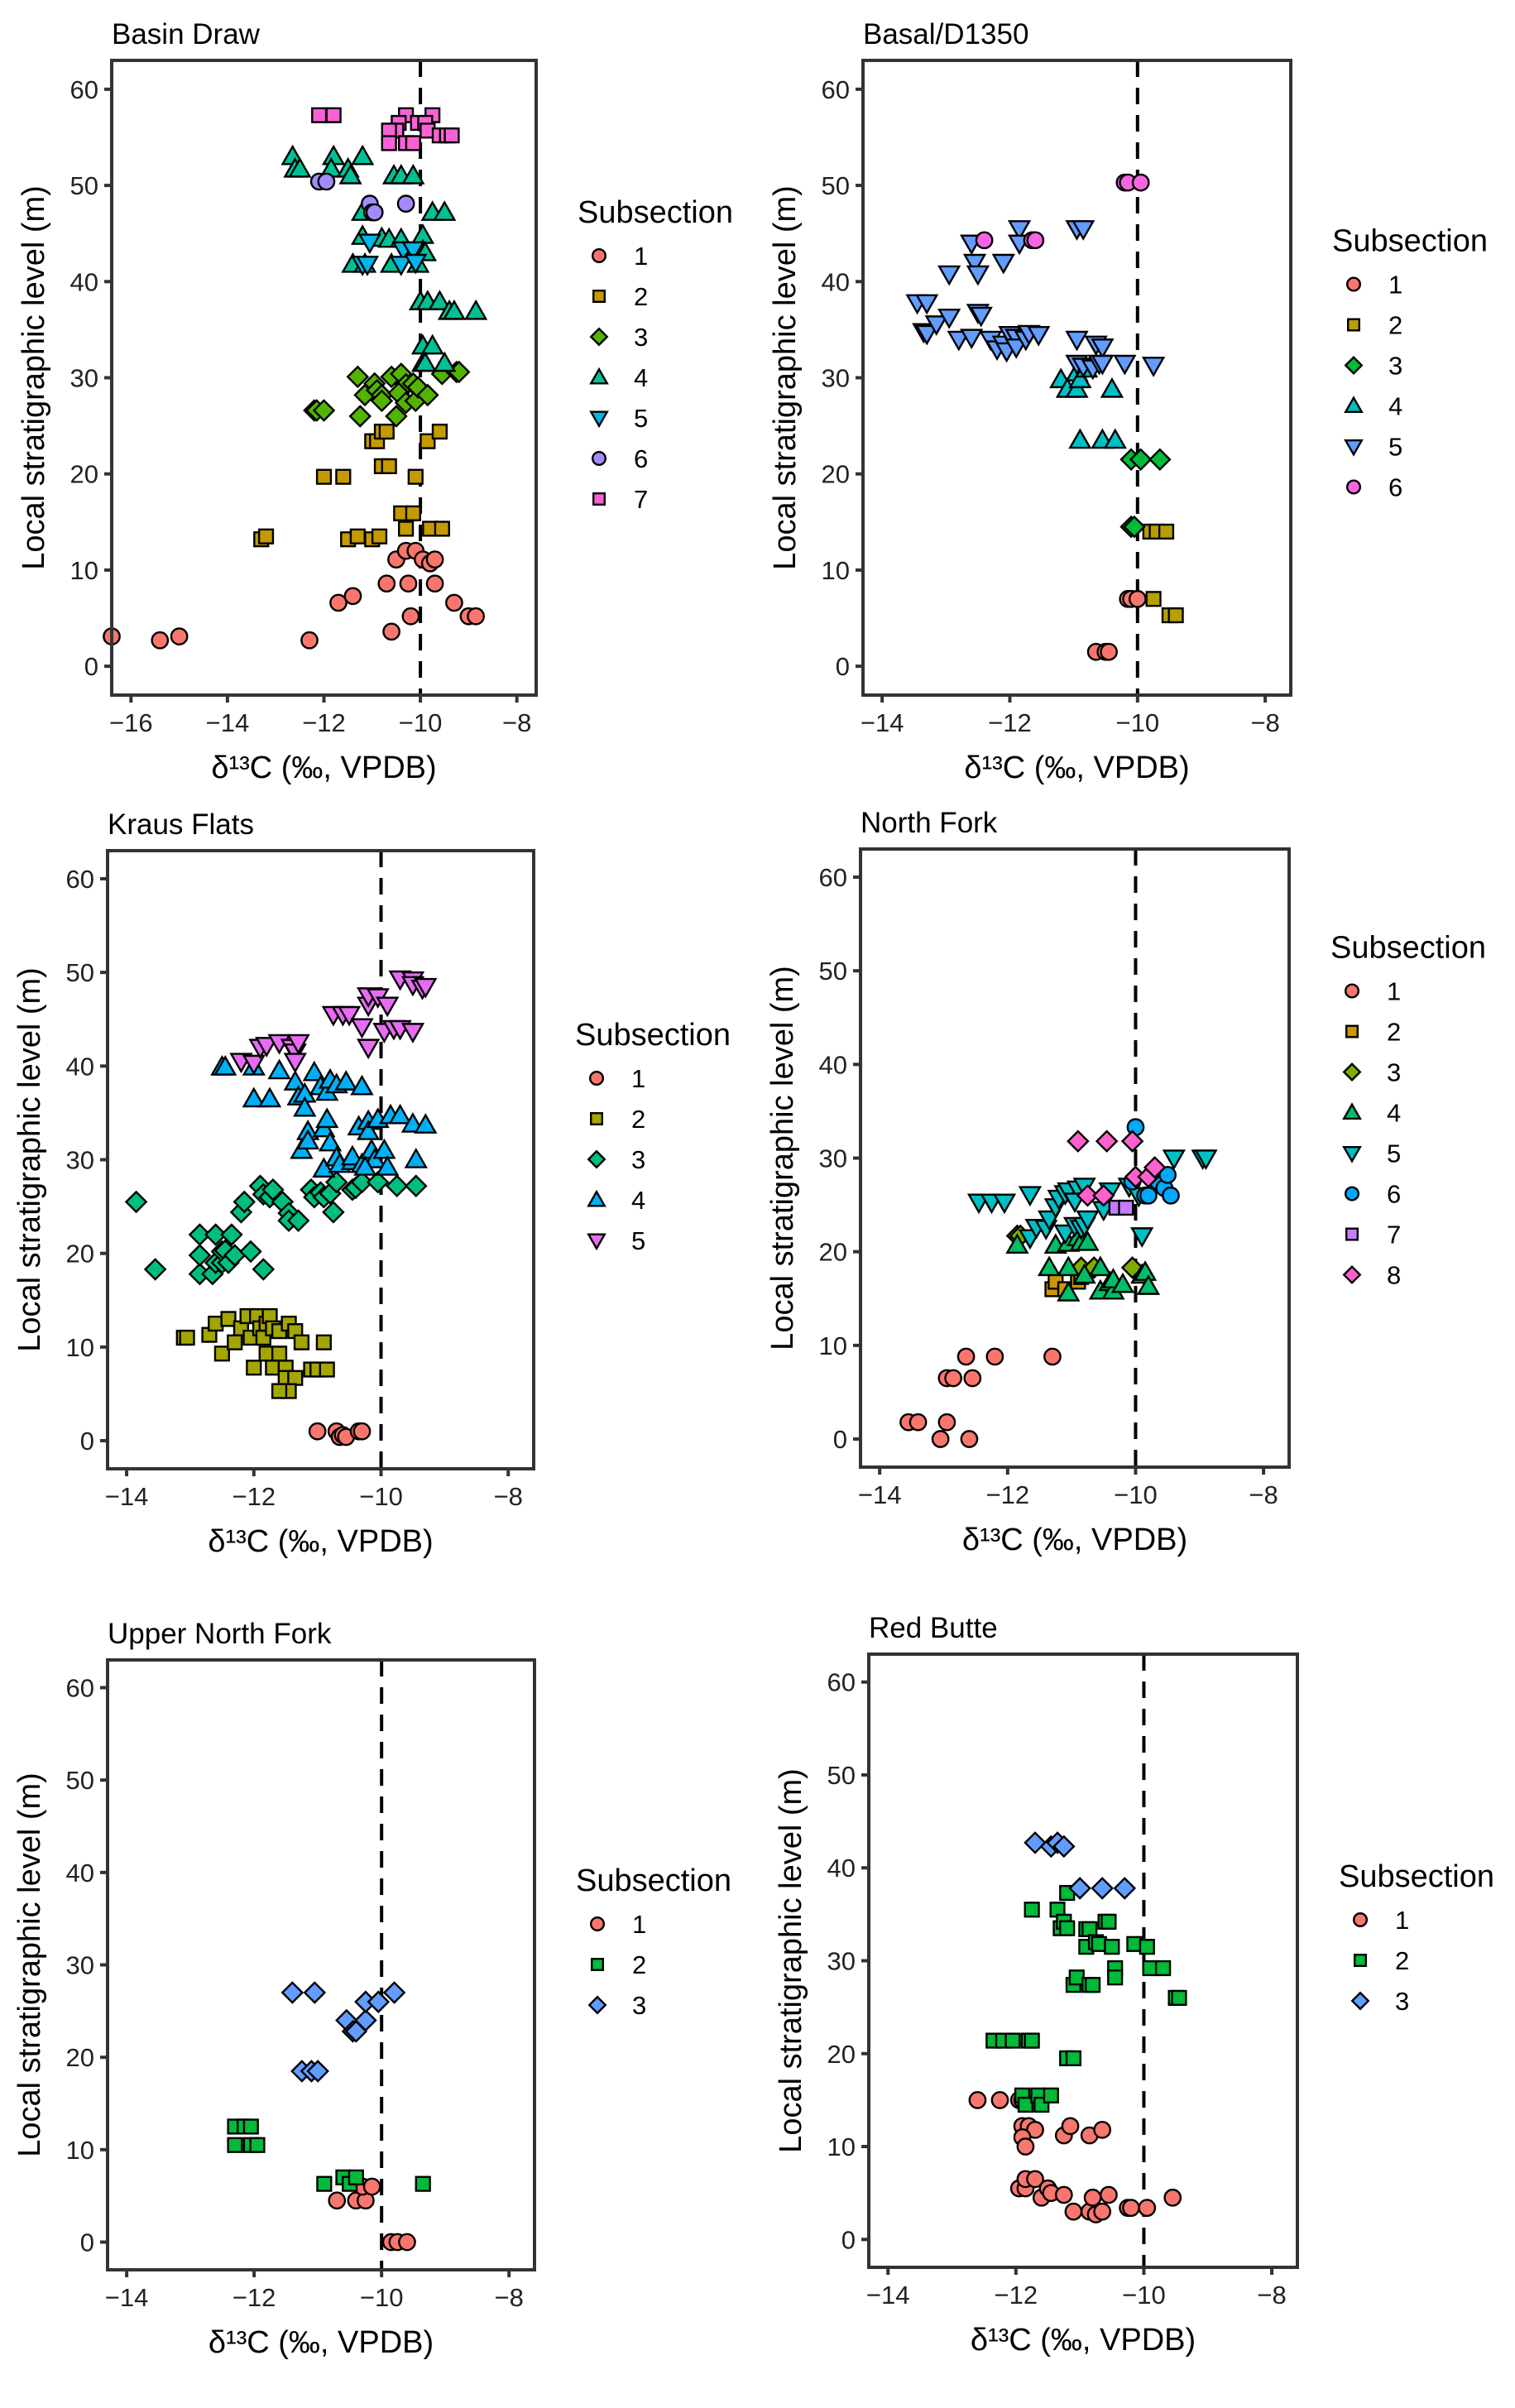 This screenshot has height=2408, width=1515. Describe the element at coordinates (1410, 363) in the screenshot. I see `legend: Subsection 1 2 3 4 5 6` at that location.